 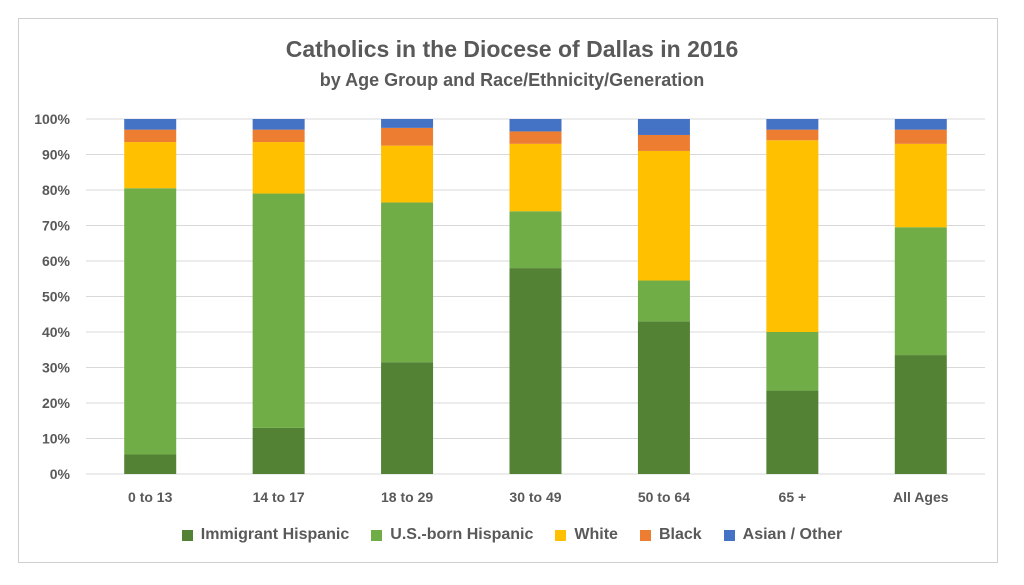 What do you see at coordinates (921, 497) in the screenshot?
I see `x-tick-label: All Ages` at bounding box center [921, 497].